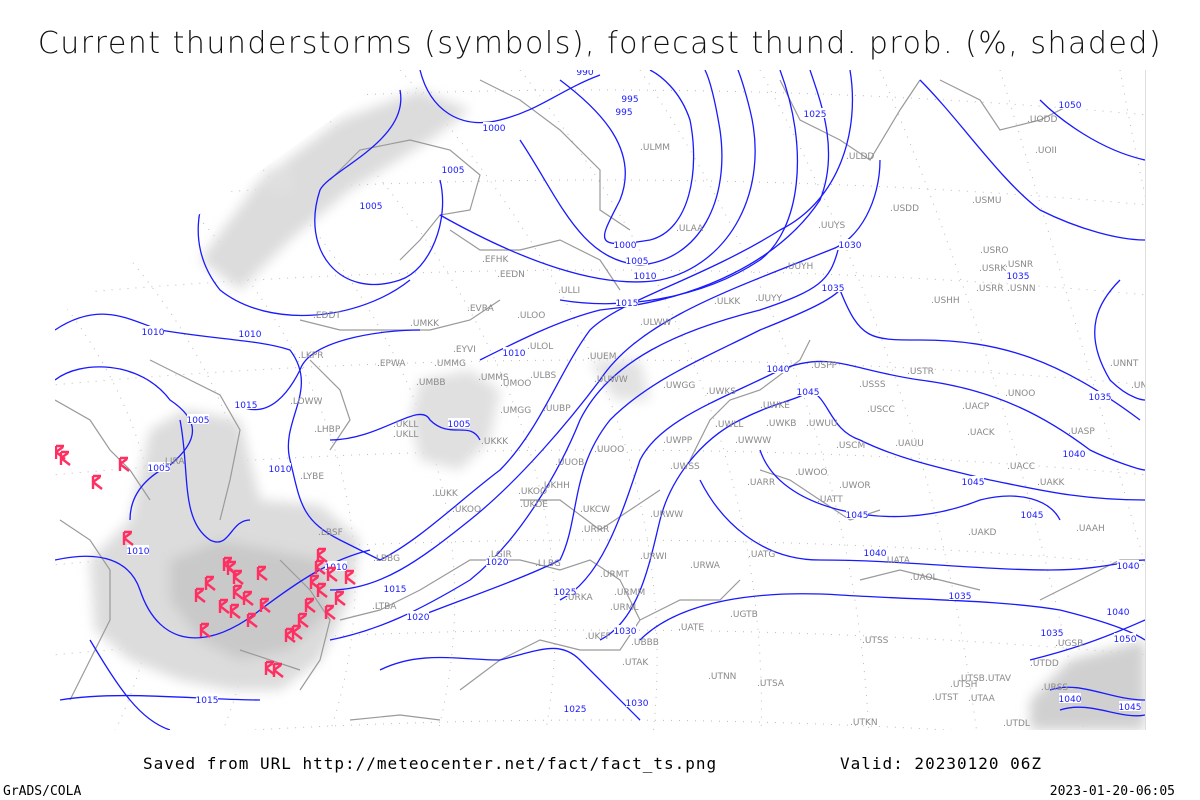 The image size is (1200, 800). Describe the element at coordinates (1069, 644) in the screenshot. I see `station-label: .UGSB` at that location.